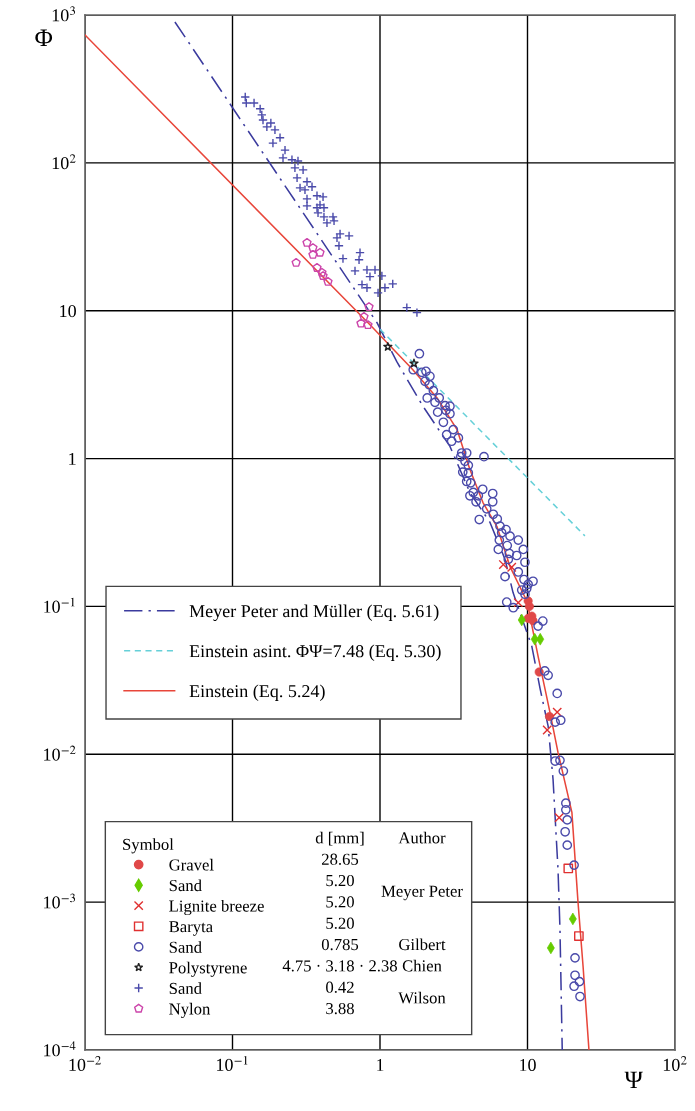 Image resolution: width=695 pixels, height=1111 pixels. What do you see at coordinates (232, 1063) in the screenshot?
I see `x-tick-label: 10$^{−1}$` at bounding box center [232, 1063].